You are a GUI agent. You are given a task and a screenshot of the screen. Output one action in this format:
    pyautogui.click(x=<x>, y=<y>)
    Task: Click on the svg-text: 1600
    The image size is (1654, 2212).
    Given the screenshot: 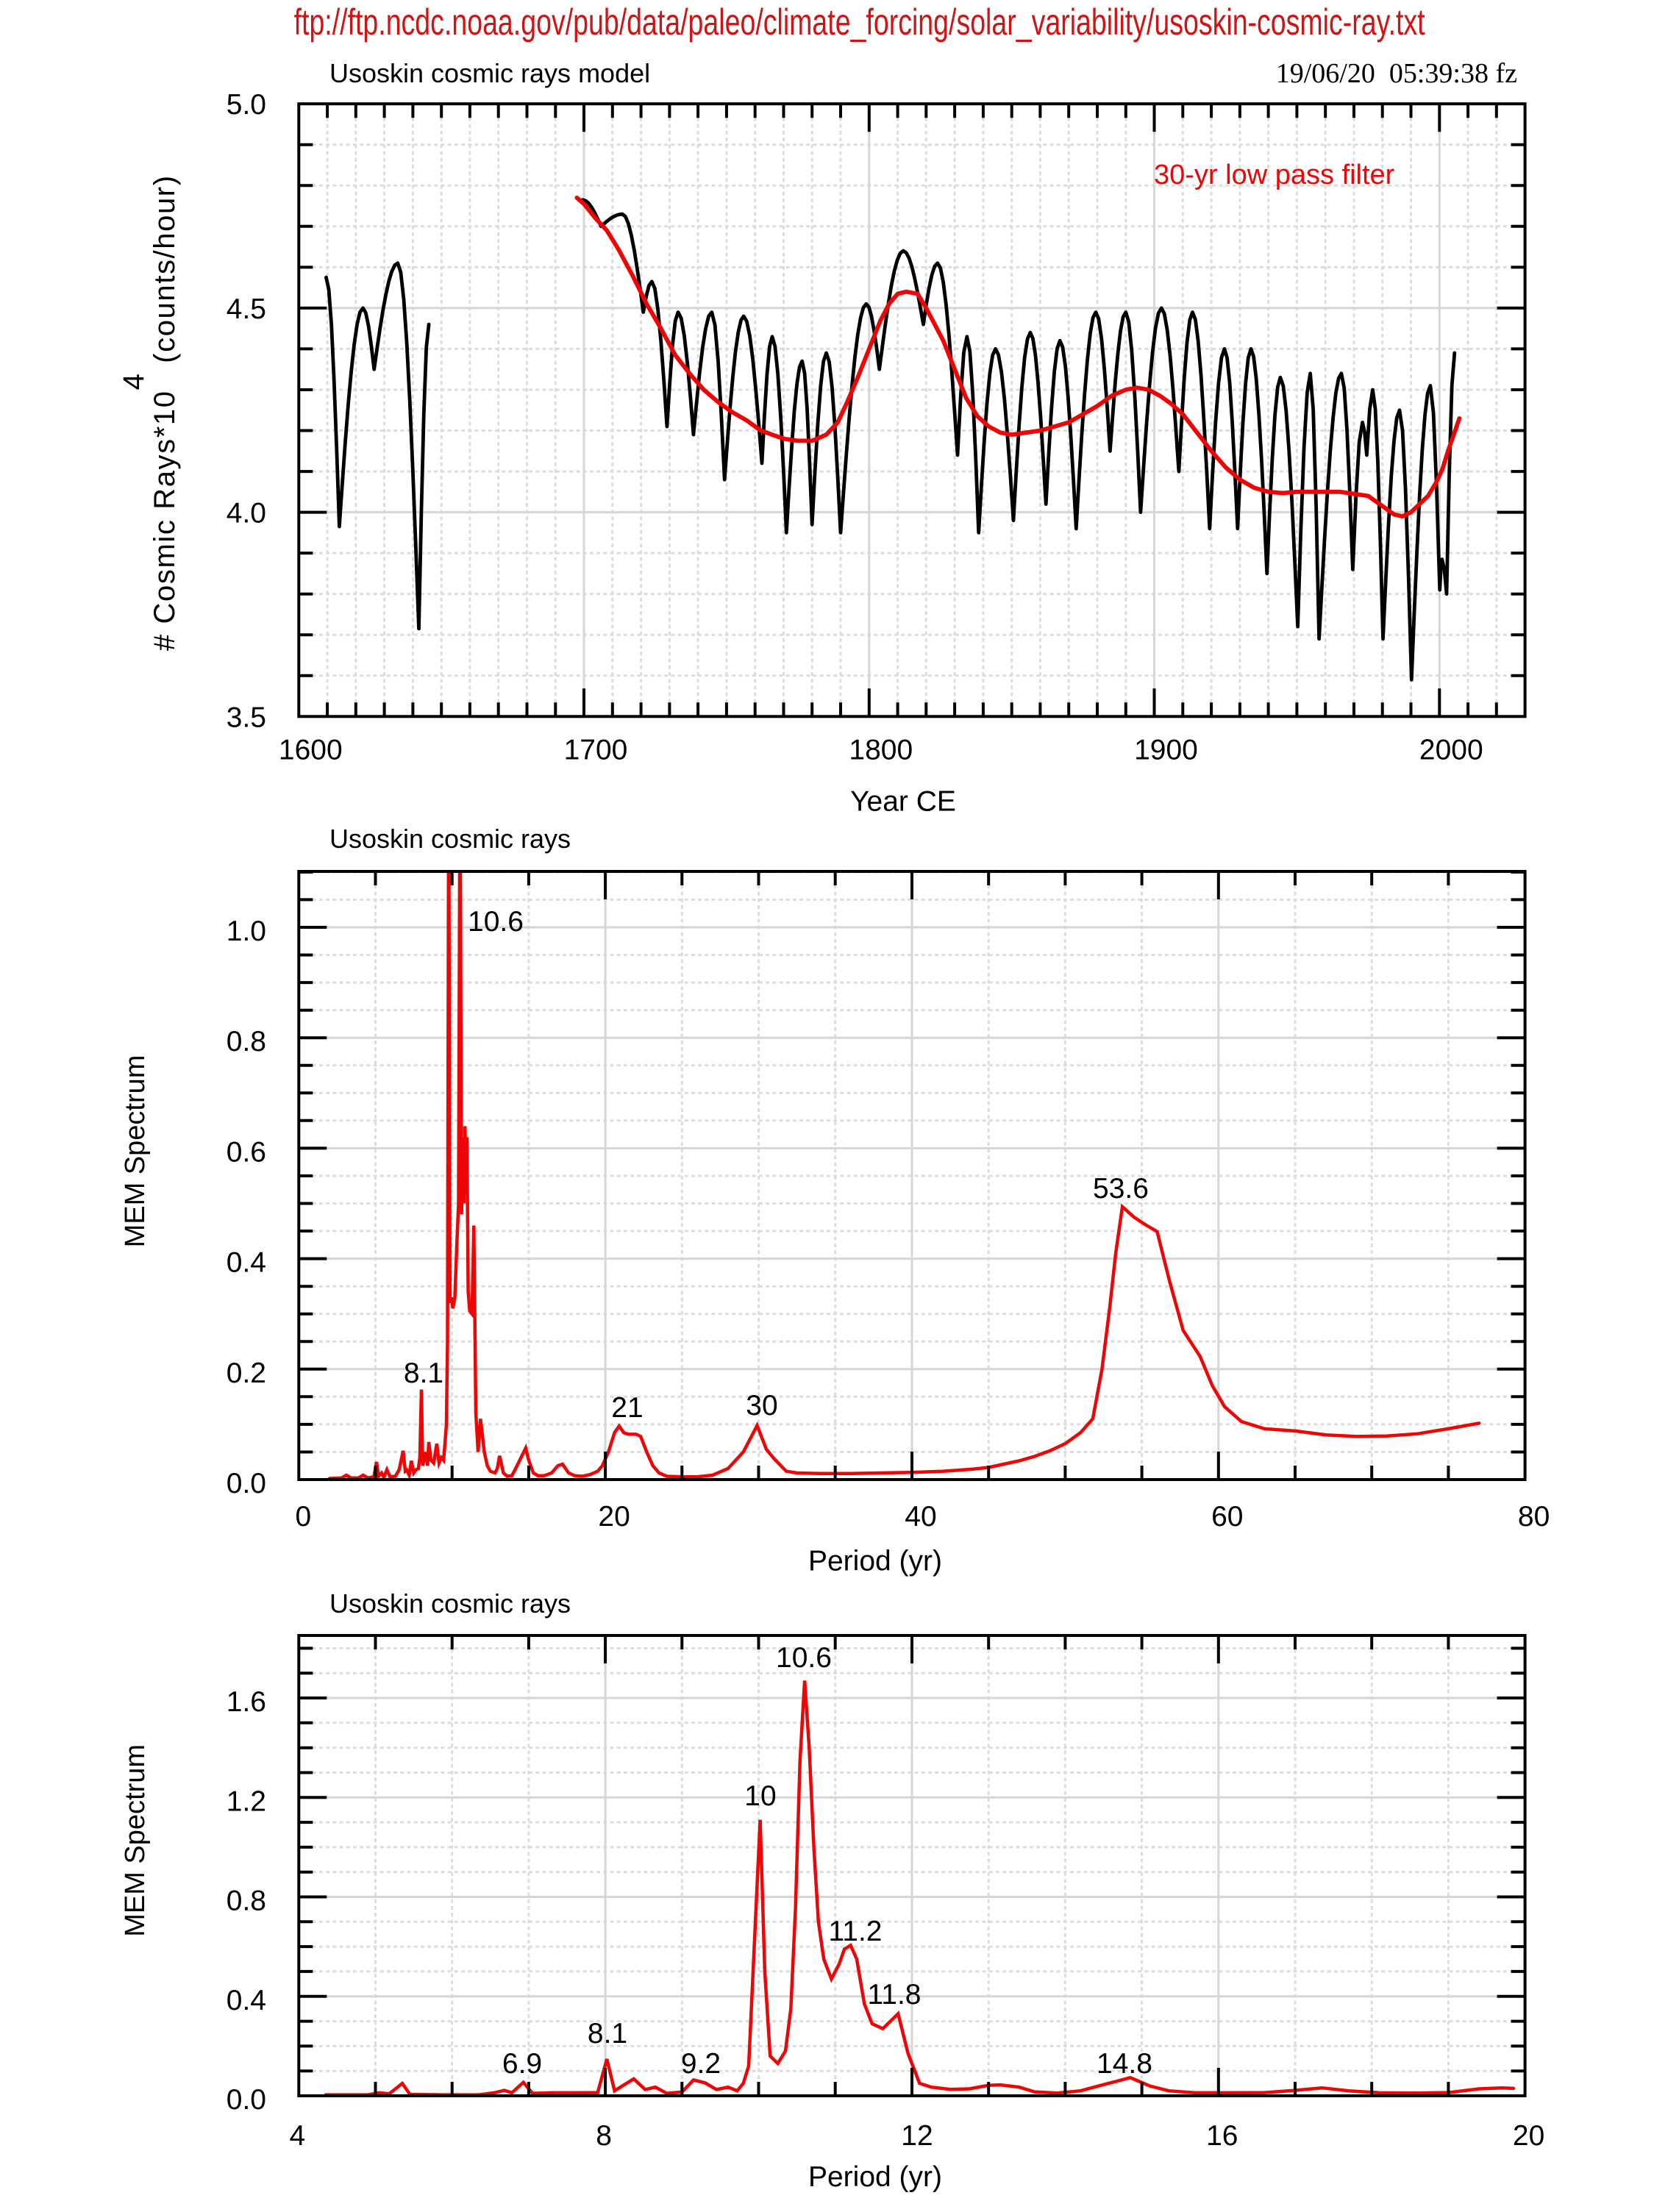 What is the action you would take?
    pyautogui.click(x=311, y=750)
    